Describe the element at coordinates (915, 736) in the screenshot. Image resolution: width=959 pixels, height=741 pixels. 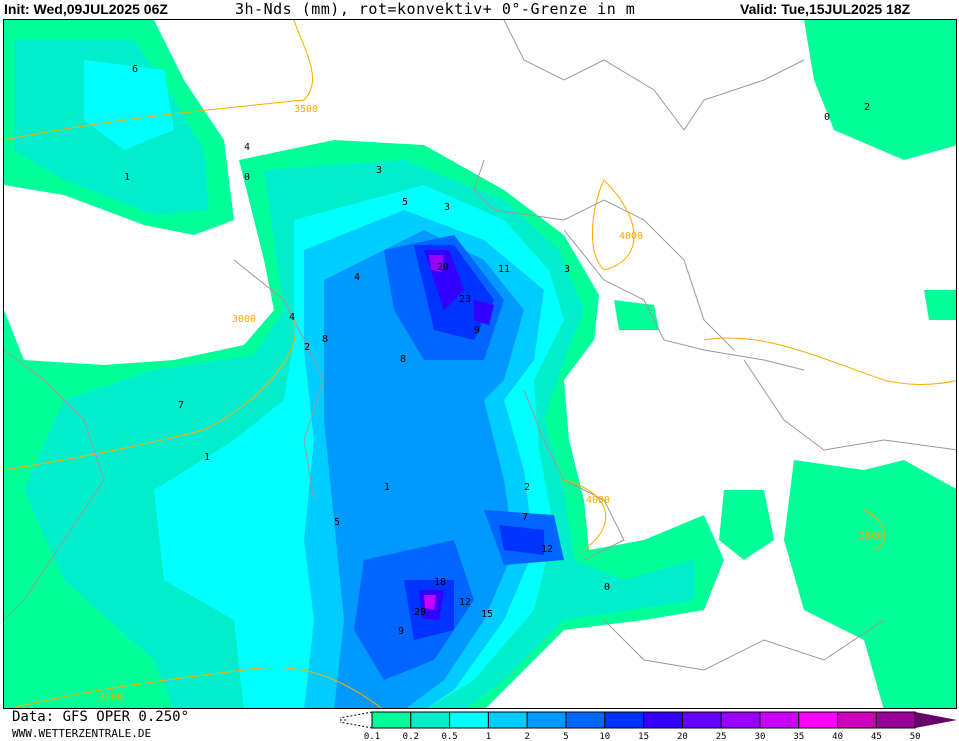
I see `legend-label: 50` at that location.